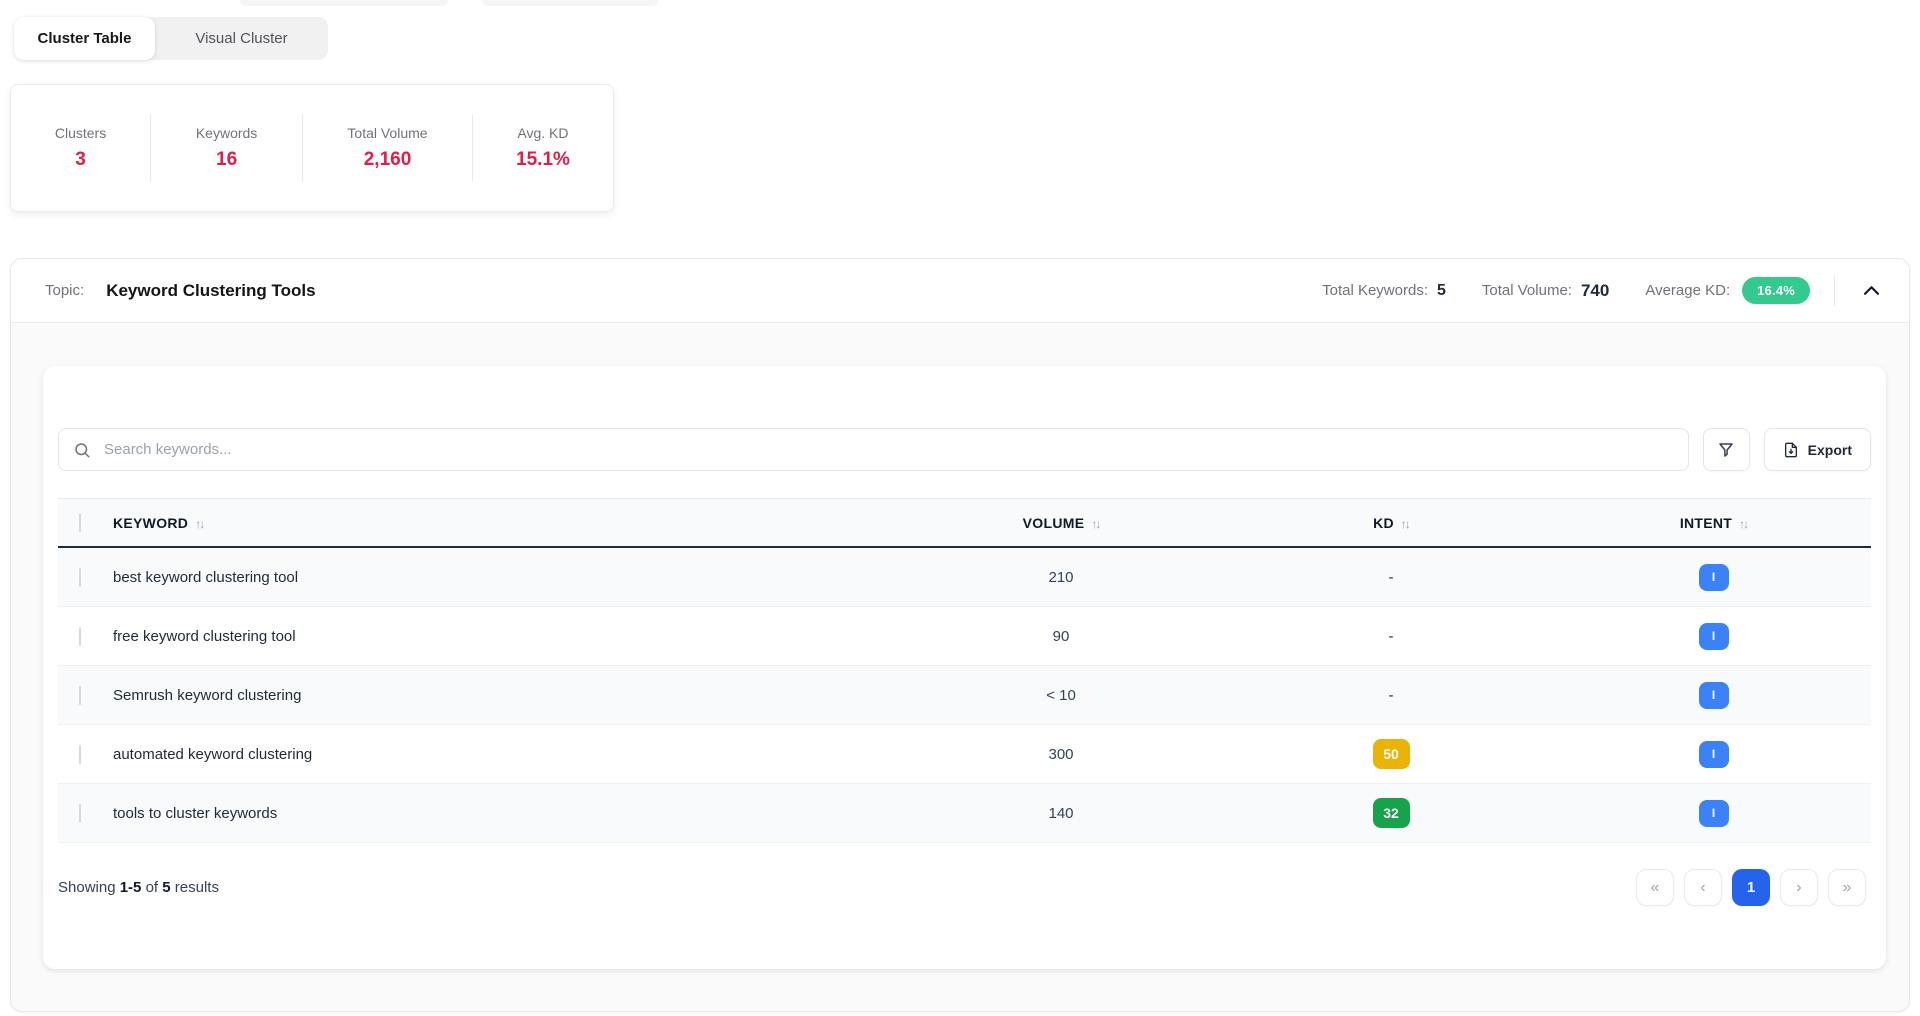 The image size is (1920, 1016). Describe the element at coordinates (171, 38) in the screenshot. I see `view-tabs: Cluster Table Visual Cluster` at that location.